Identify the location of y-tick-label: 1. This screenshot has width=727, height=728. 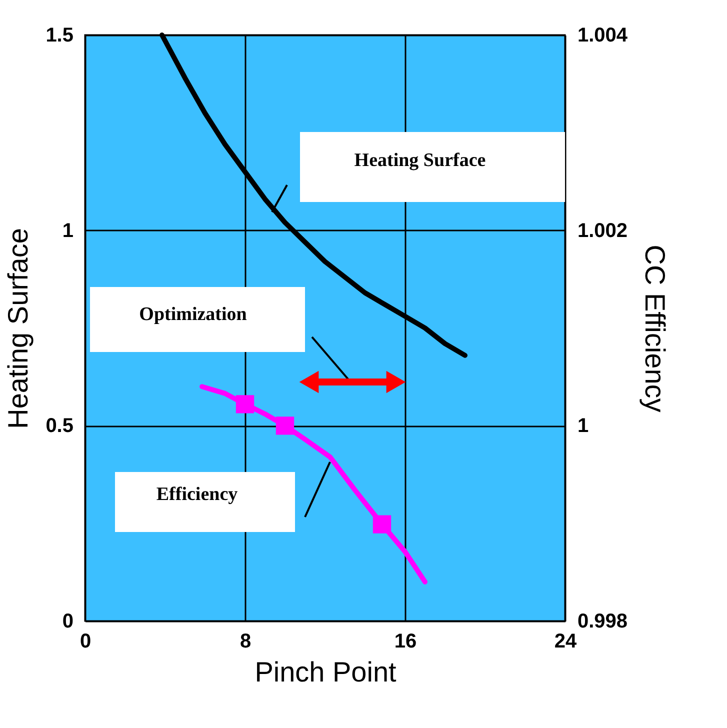
(68, 231).